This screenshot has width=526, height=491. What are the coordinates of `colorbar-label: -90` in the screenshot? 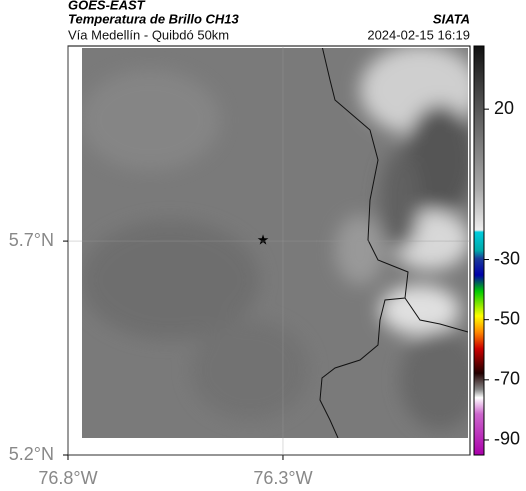 It's located at (507, 439).